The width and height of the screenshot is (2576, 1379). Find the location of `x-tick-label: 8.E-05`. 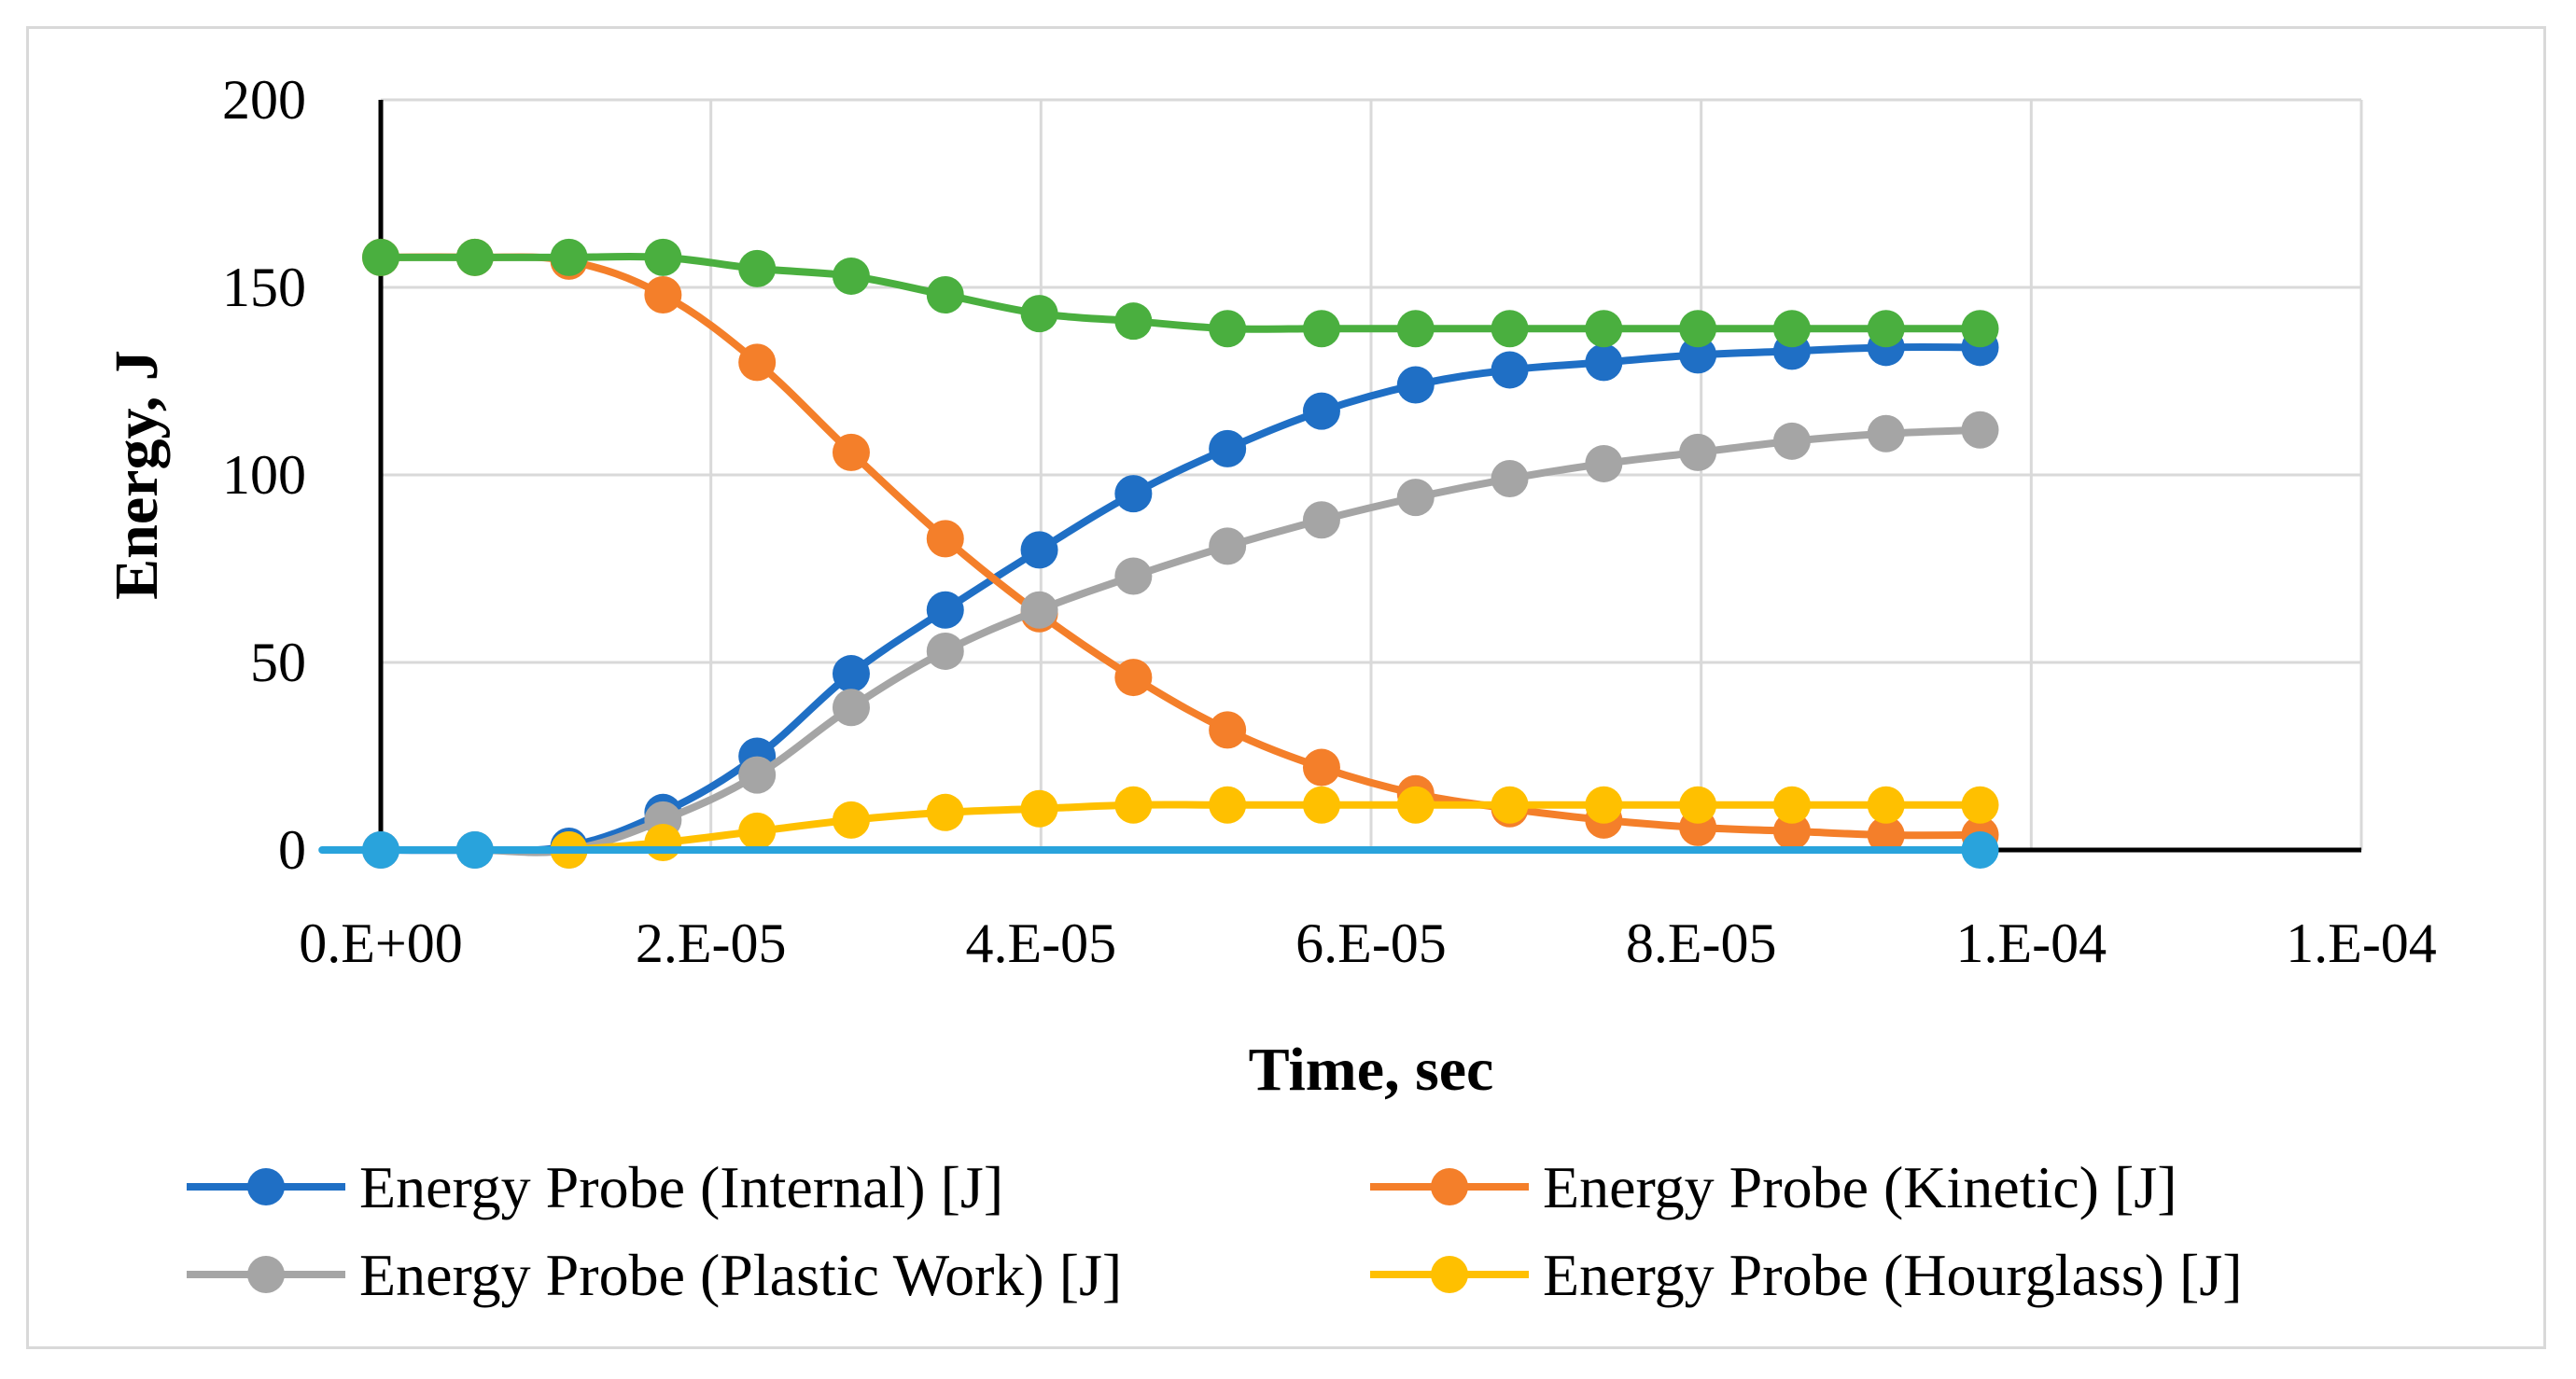

x-tick-label: 8.E-05 is located at coordinates (1701, 943).